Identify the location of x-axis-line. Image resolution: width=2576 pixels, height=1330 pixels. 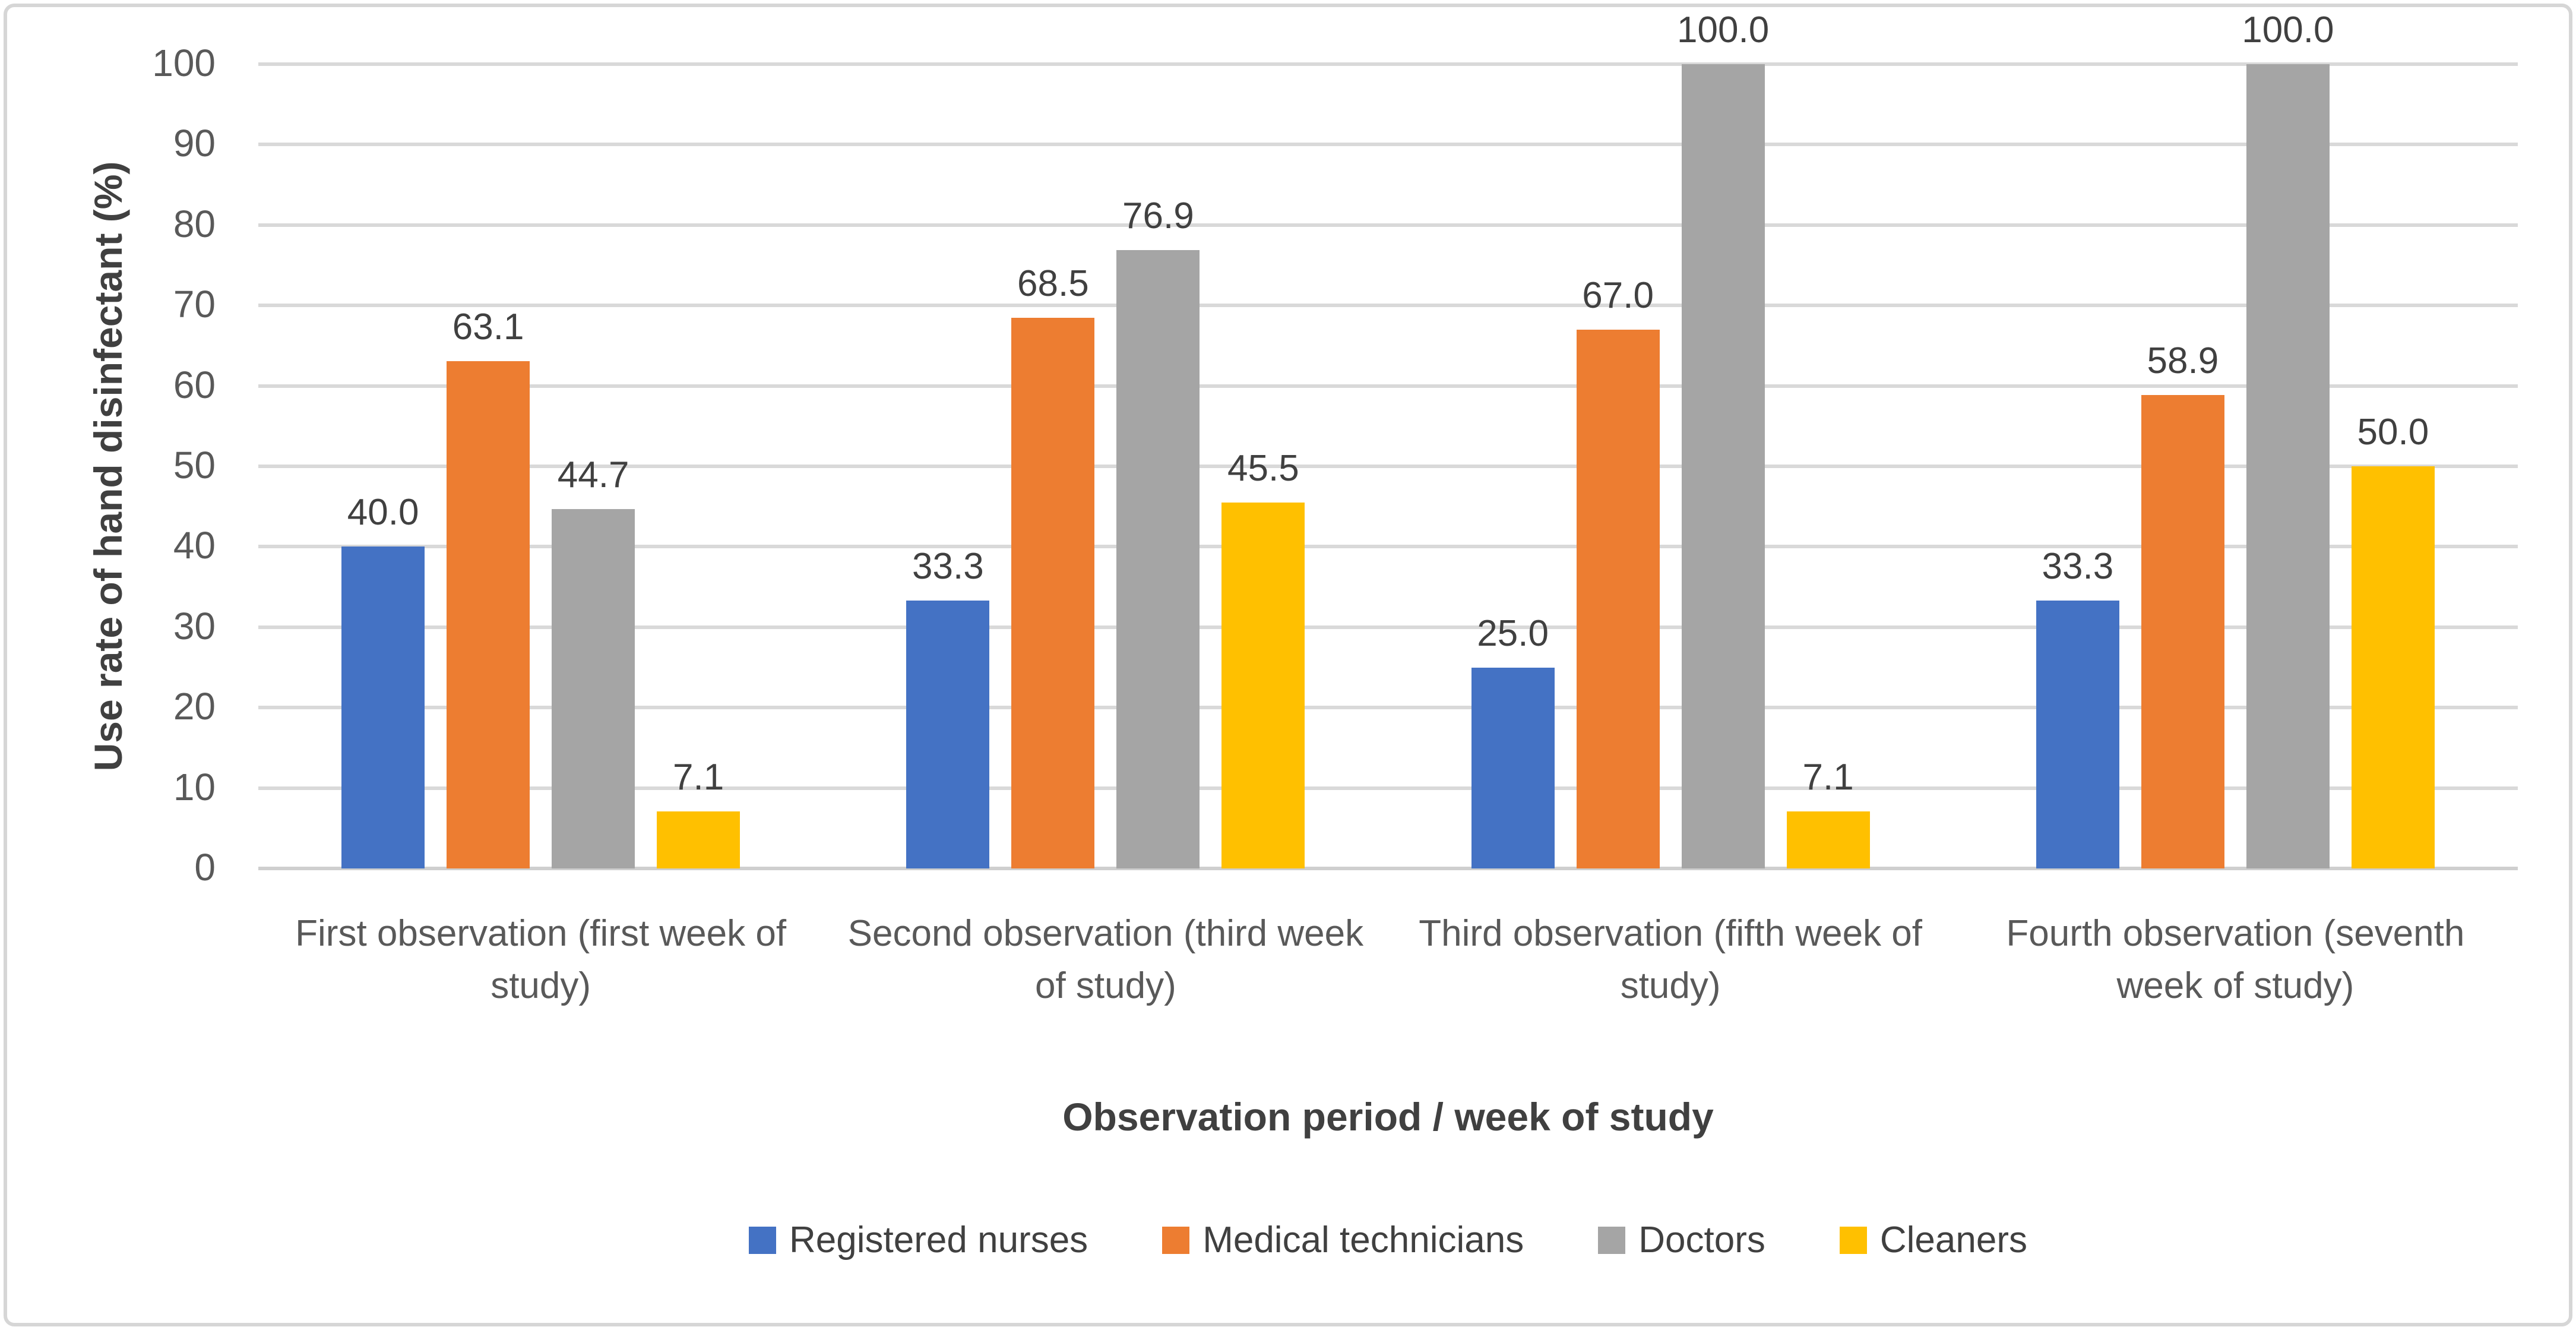
(1388, 868).